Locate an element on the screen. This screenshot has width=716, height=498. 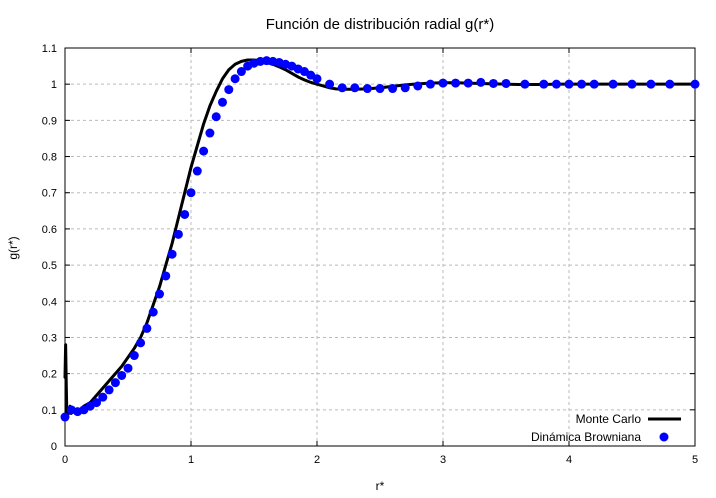
y-tick-labels: 0 0.1 0.2 0.3 0.4 0.5 0.6 0.7 0.8 0.9 1 1.1 is located at coordinates (49, 248).